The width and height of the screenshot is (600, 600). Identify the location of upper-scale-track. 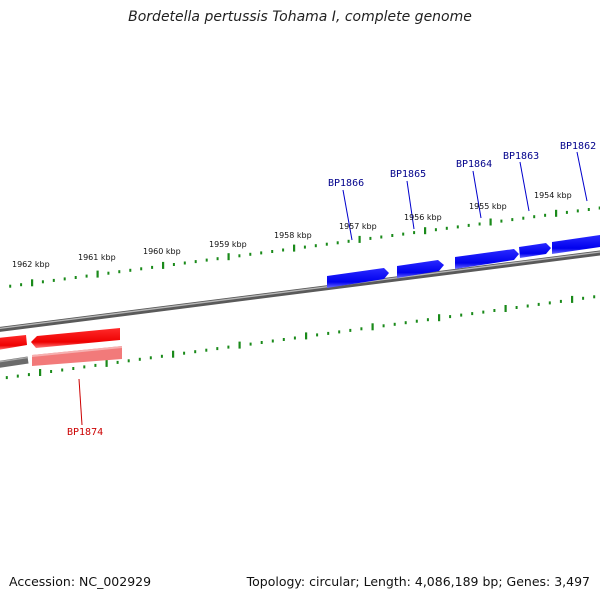
(304, 247).